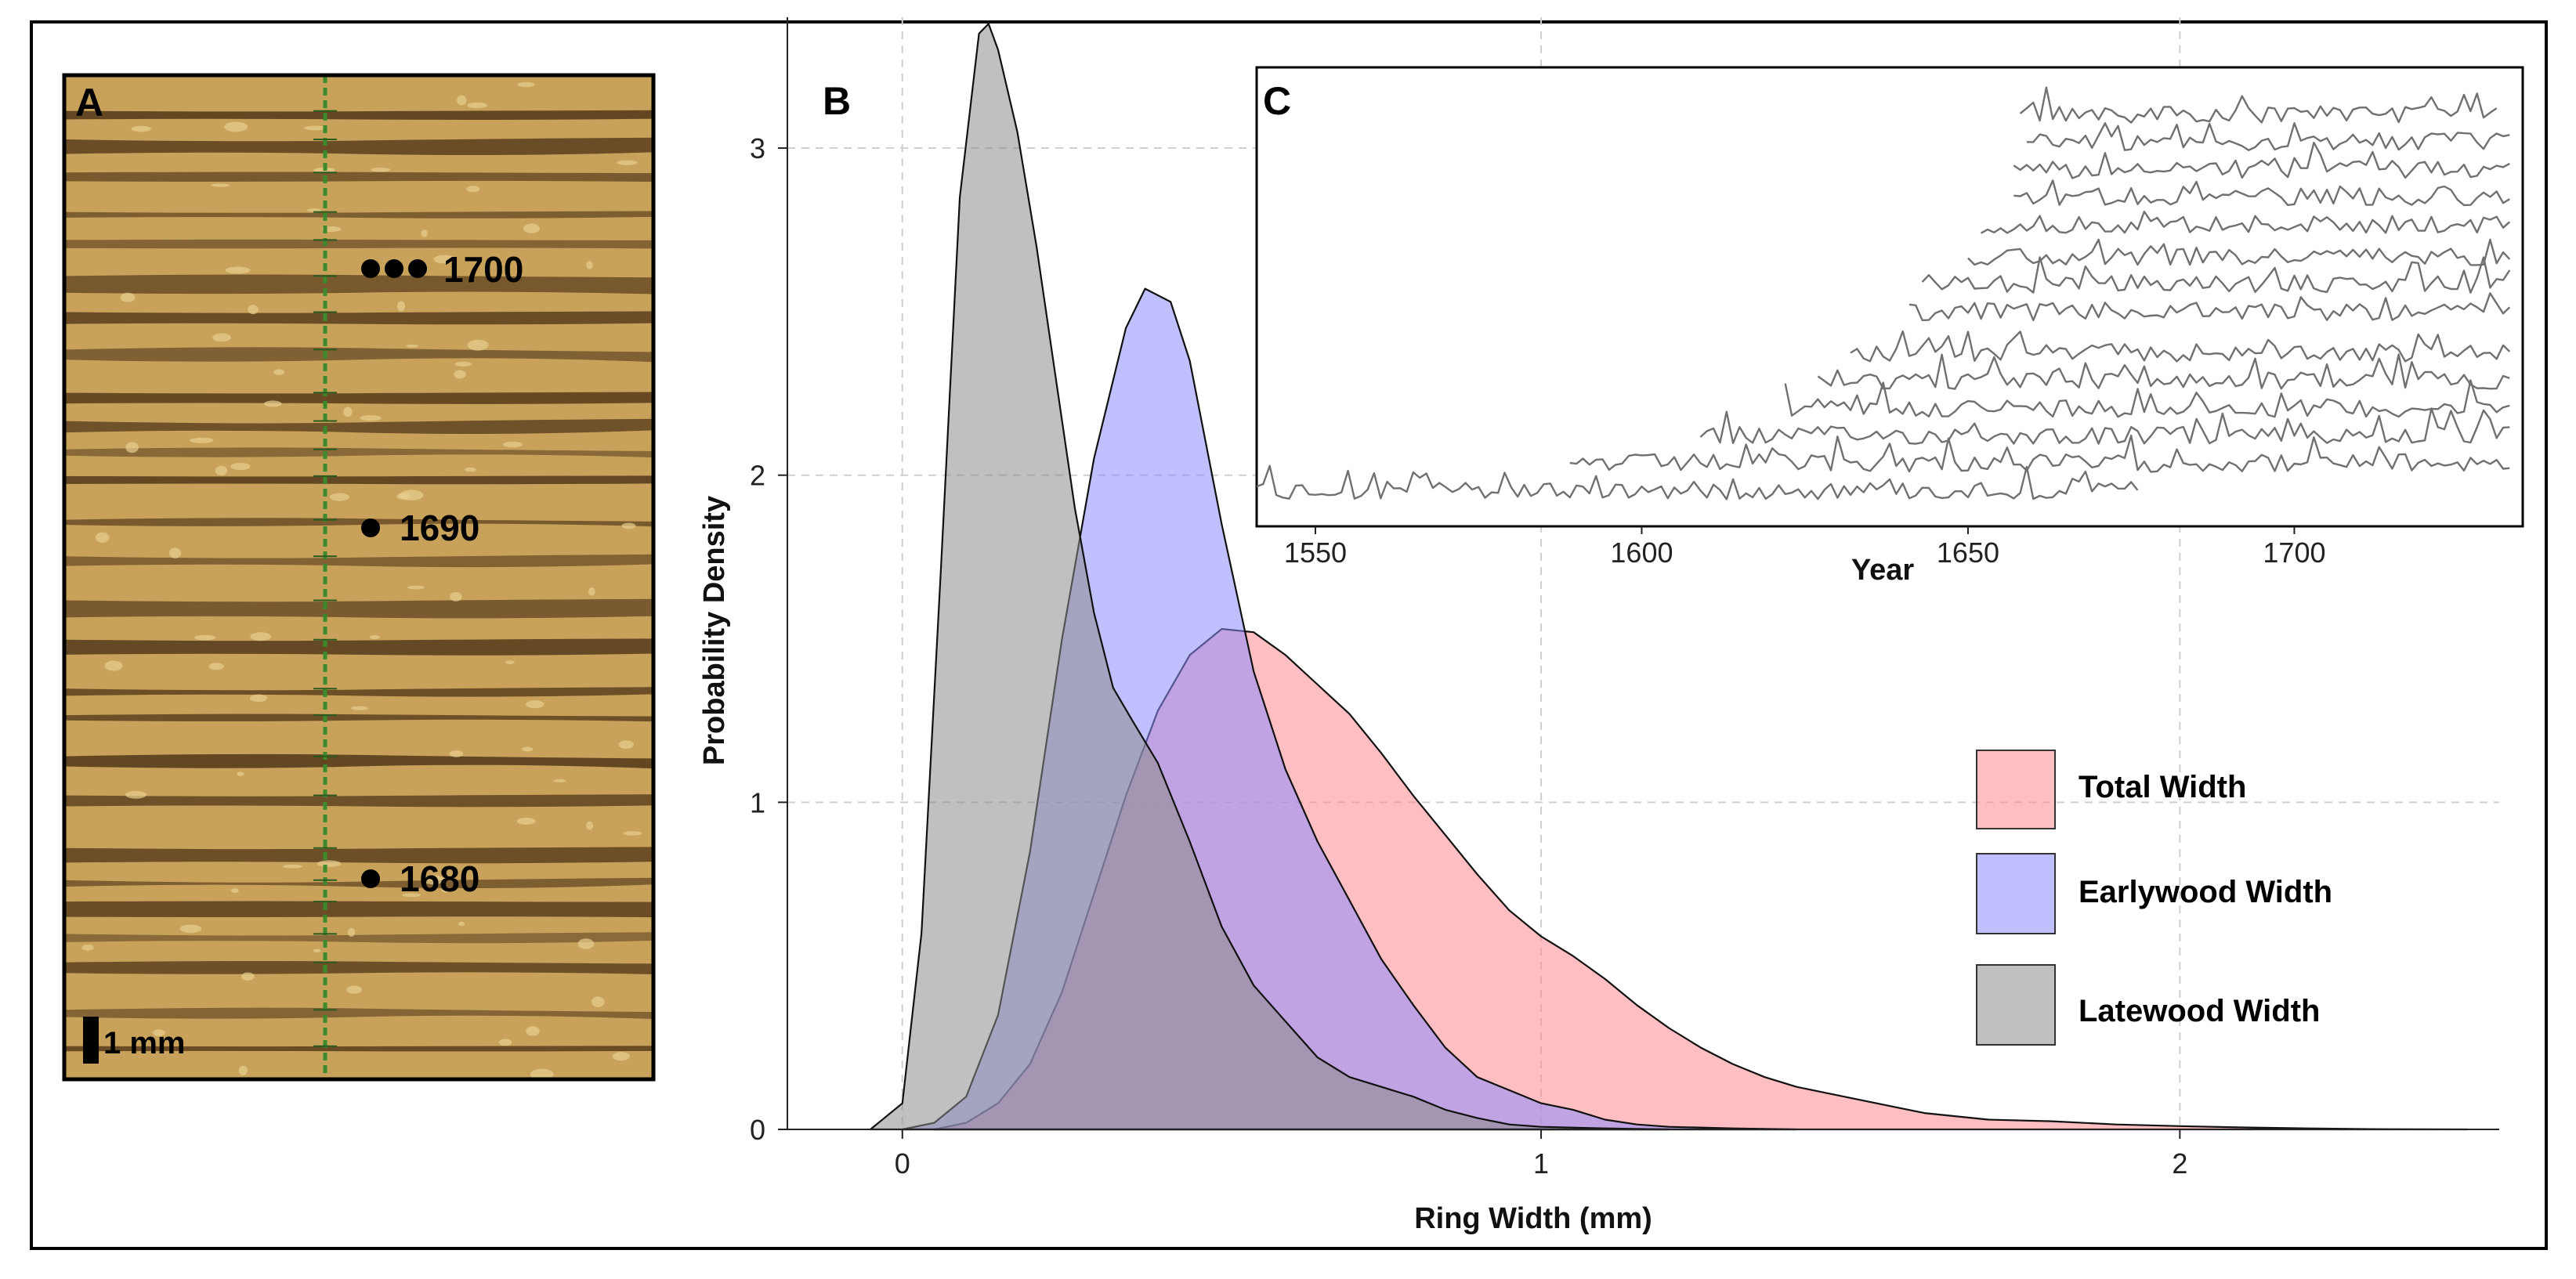  Describe the element at coordinates (2180, 1163) in the screenshot. I see `x-tick-label: 2` at that location.